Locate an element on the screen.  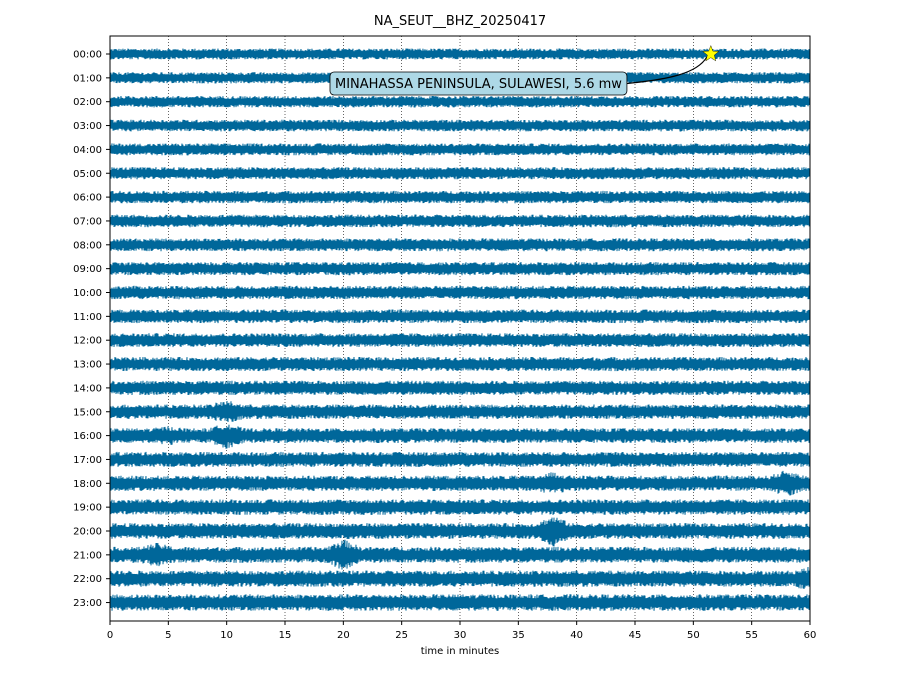
trace-row-00:00 is located at coordinates (460, 54).